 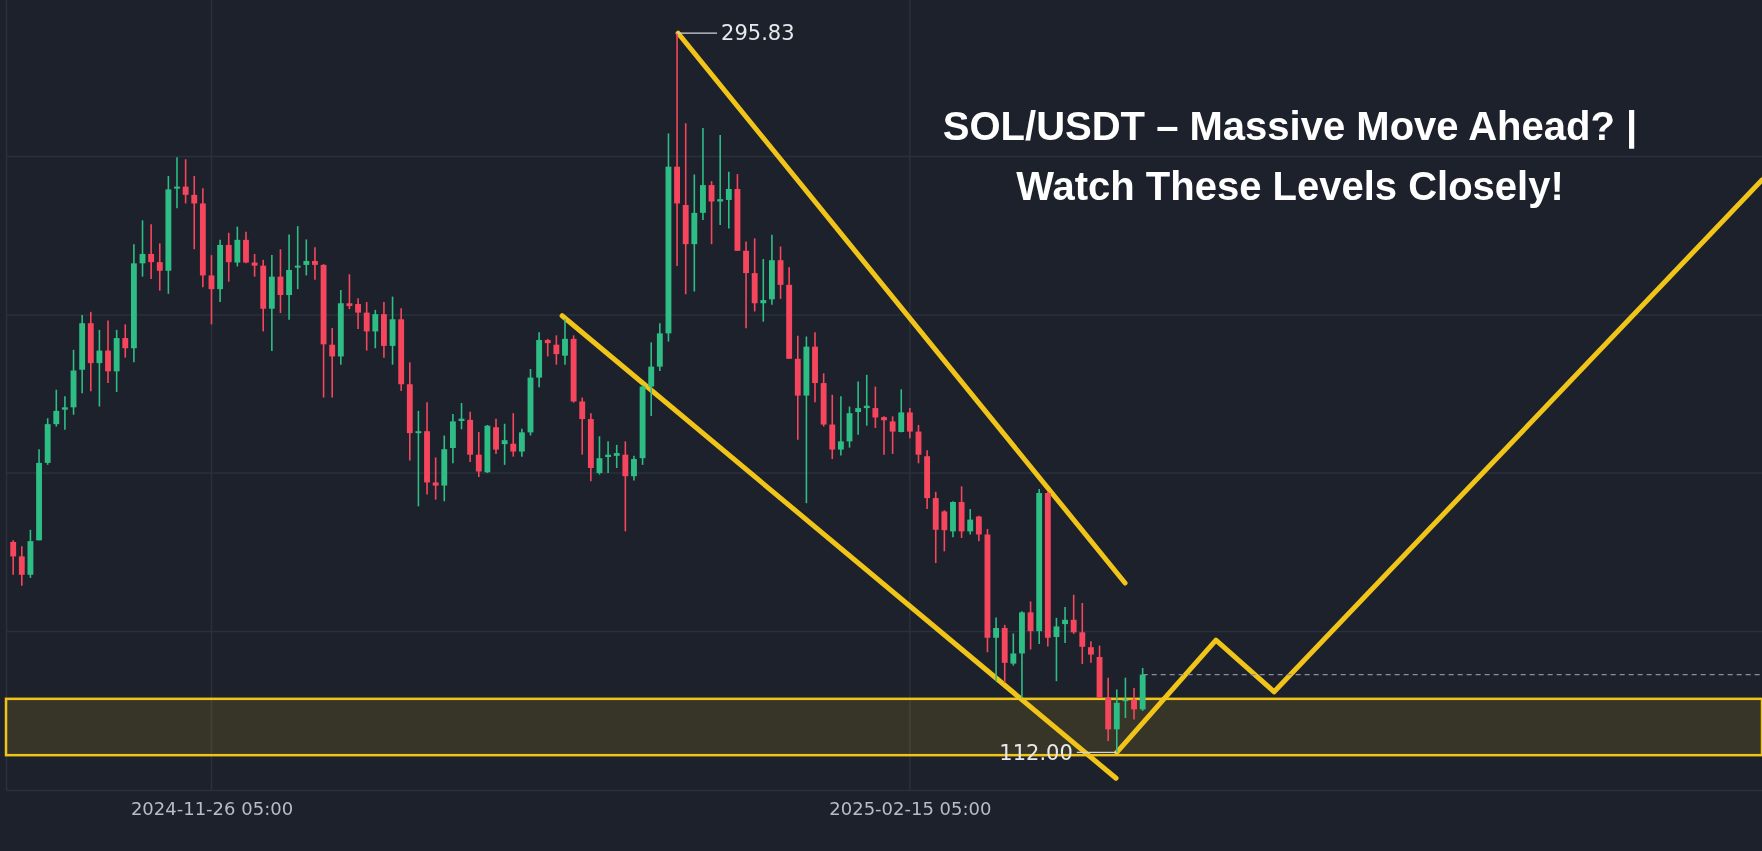 I want to click on x-tick-label: 2025-02-15 05:00, so click(x=910, y=808).